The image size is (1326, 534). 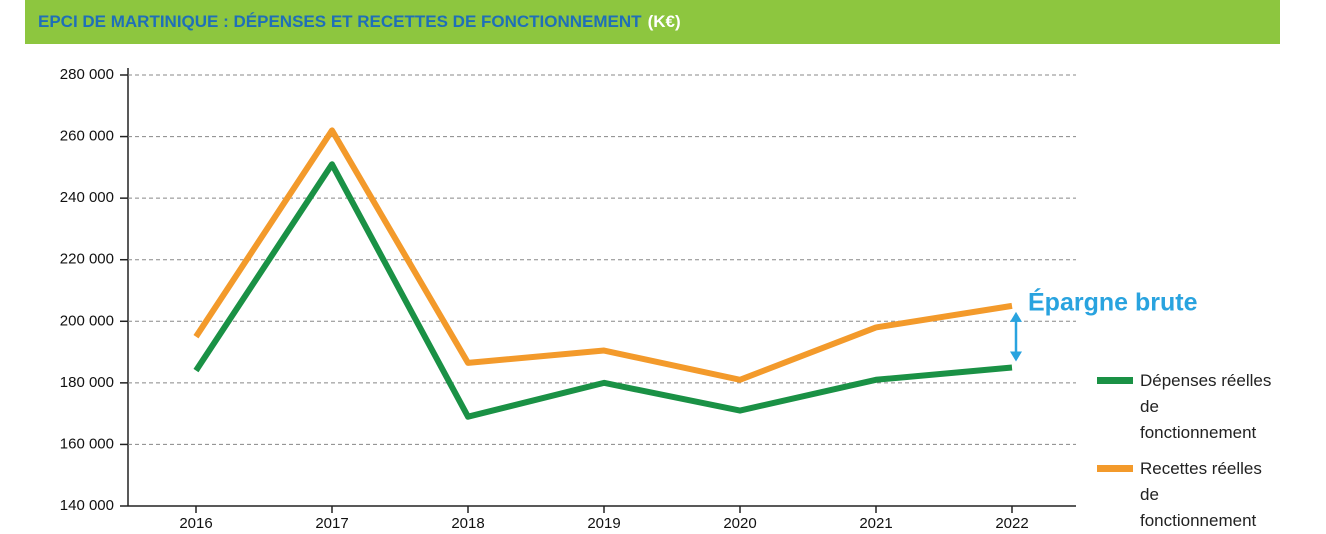 I want to click on y-tick-label: 280 000, so click(x=87, y=74).